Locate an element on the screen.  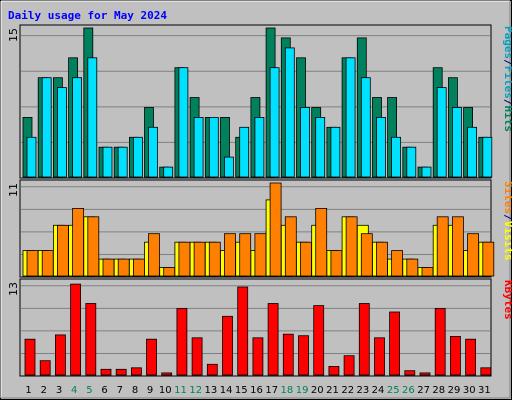
day-label-25: 25 is located at coordinates (393, 390).